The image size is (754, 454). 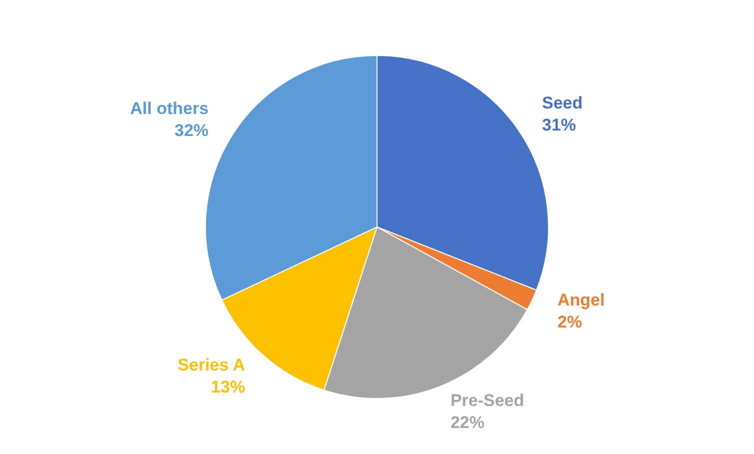 I want to click on slice-label: Series A, so click(x=212, y=364).